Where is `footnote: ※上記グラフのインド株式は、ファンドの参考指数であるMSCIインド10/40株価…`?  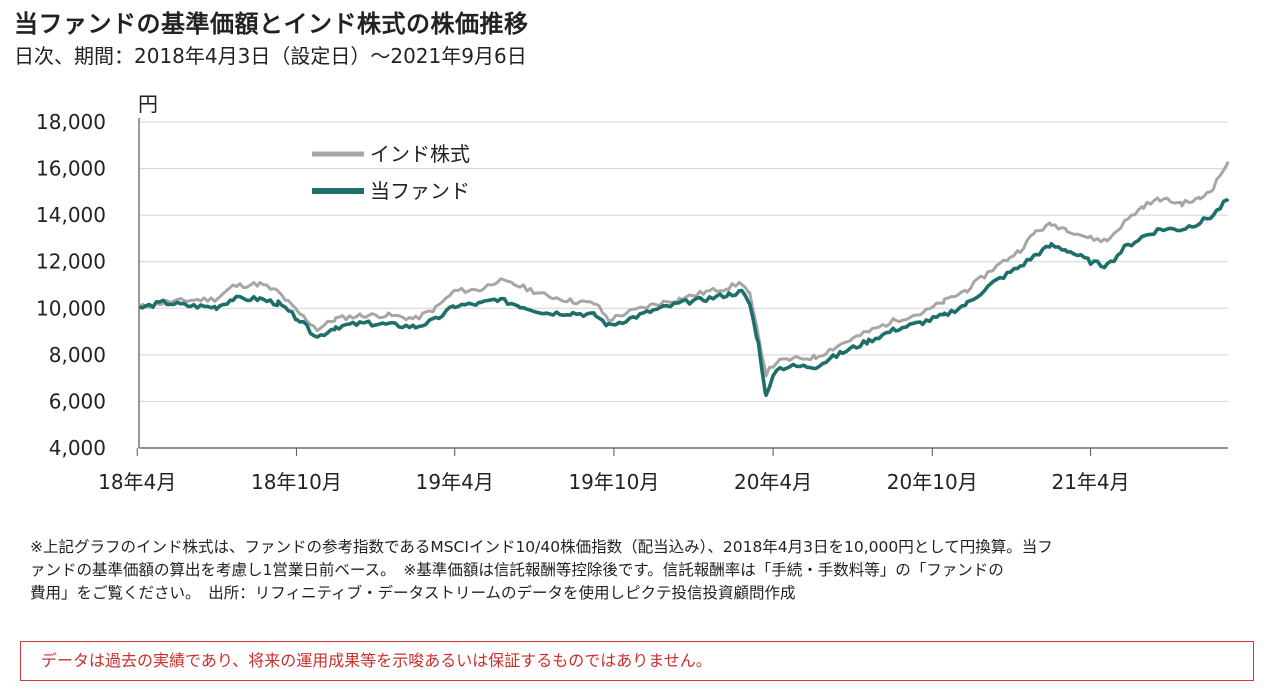
footnote: ※上記グラフのインド株式は、ファンドの参考指数であるMSCIインド10/40株価… is located at coordinates (641, 570).